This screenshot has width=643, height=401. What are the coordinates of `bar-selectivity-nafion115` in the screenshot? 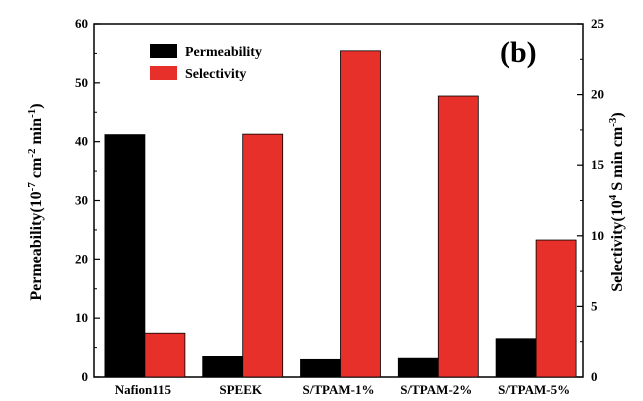 It's located at (165, 355).